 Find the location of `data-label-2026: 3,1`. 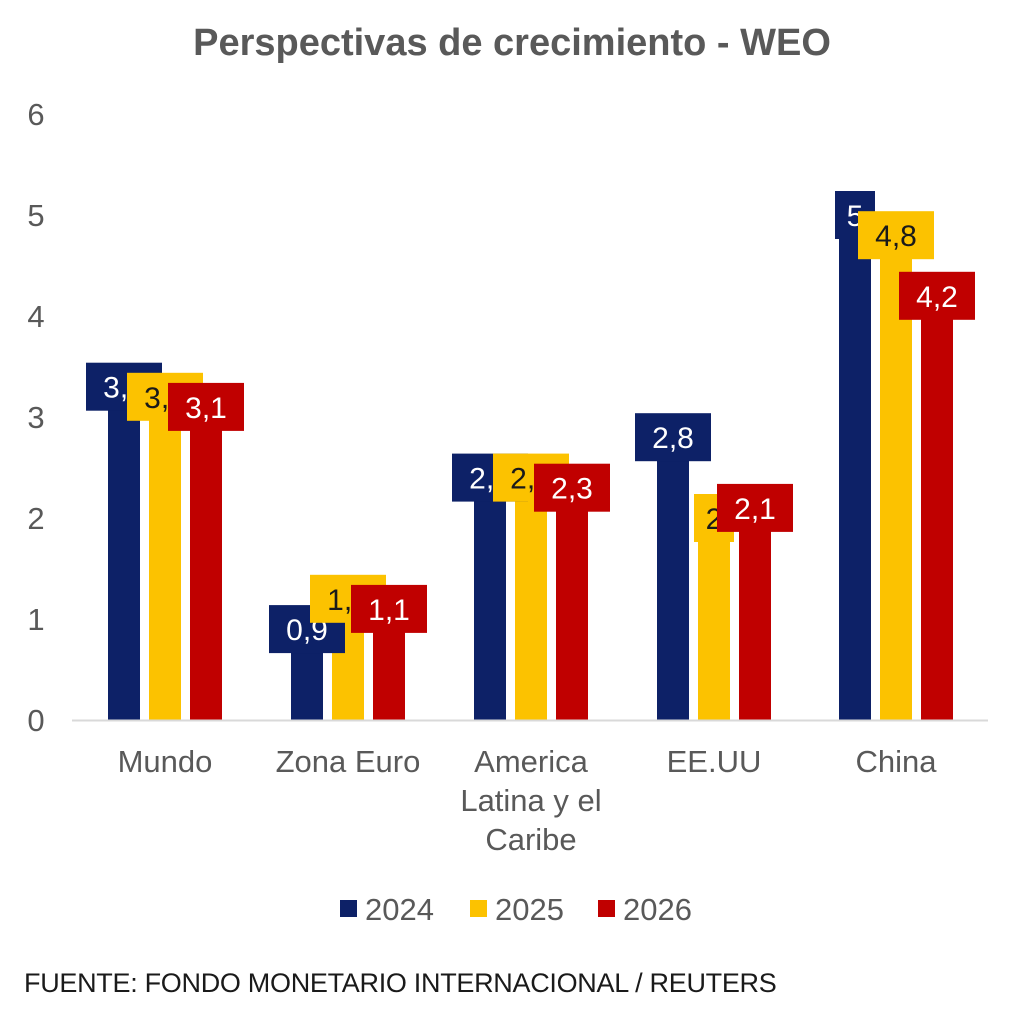

data-label-2026: 3,1 is located at coordinates (206, 408).